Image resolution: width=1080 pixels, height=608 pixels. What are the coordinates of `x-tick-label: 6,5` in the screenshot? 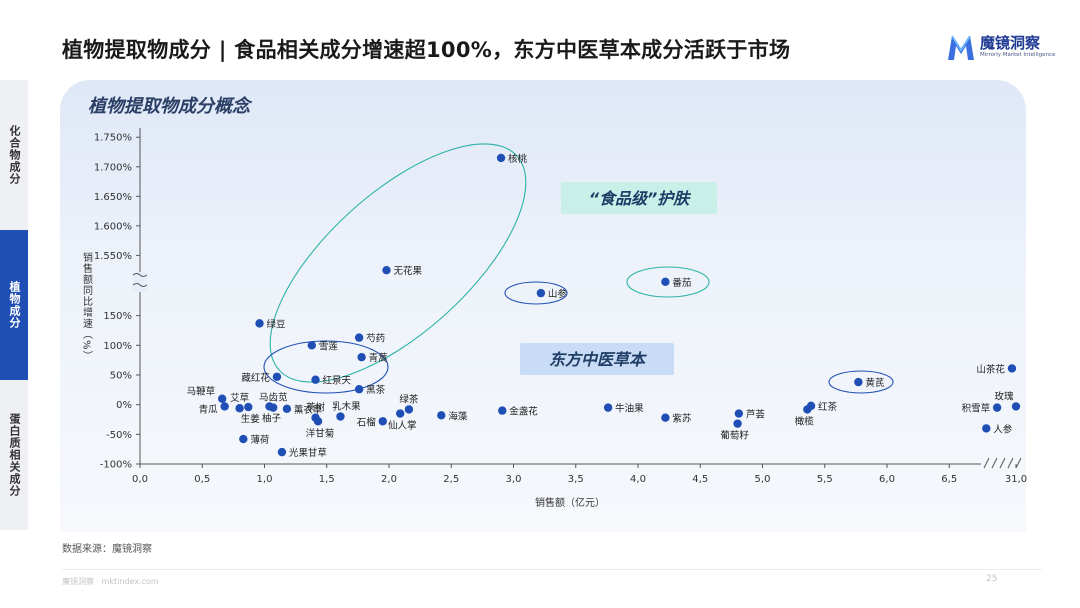 It's located at (949, 479).